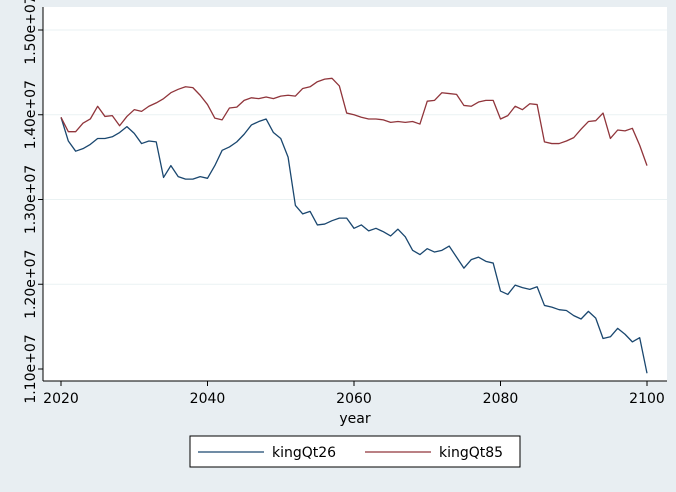 Image resolution: width=676 pixels, height=492 pixels. Describe the element at coordinates (354, 419) in the screenshot. I see `x-axis-title: year` at that location.